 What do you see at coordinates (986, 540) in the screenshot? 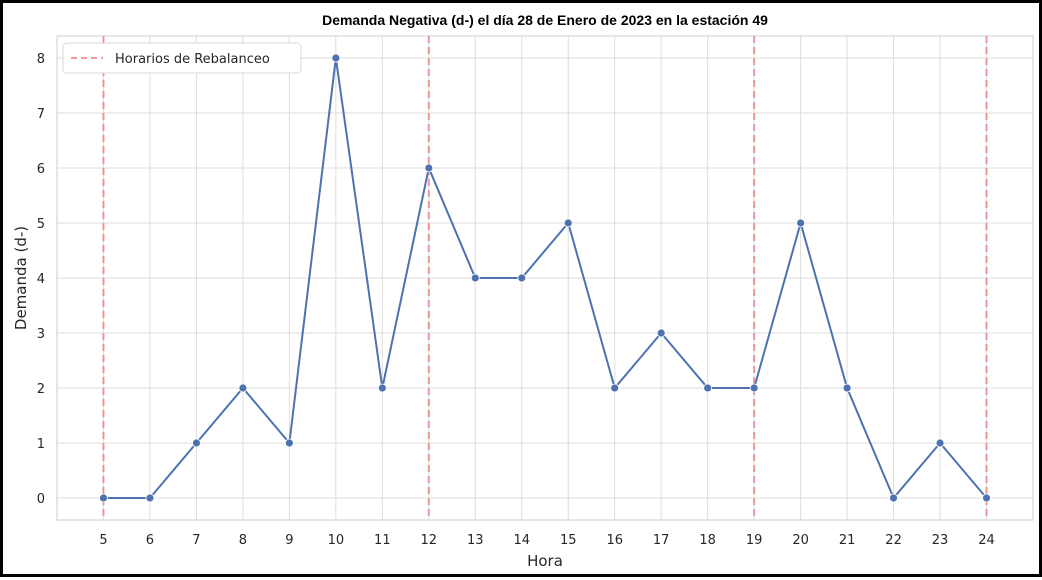
I see `x-tick-label: 24` at bounding box center [986, 540].